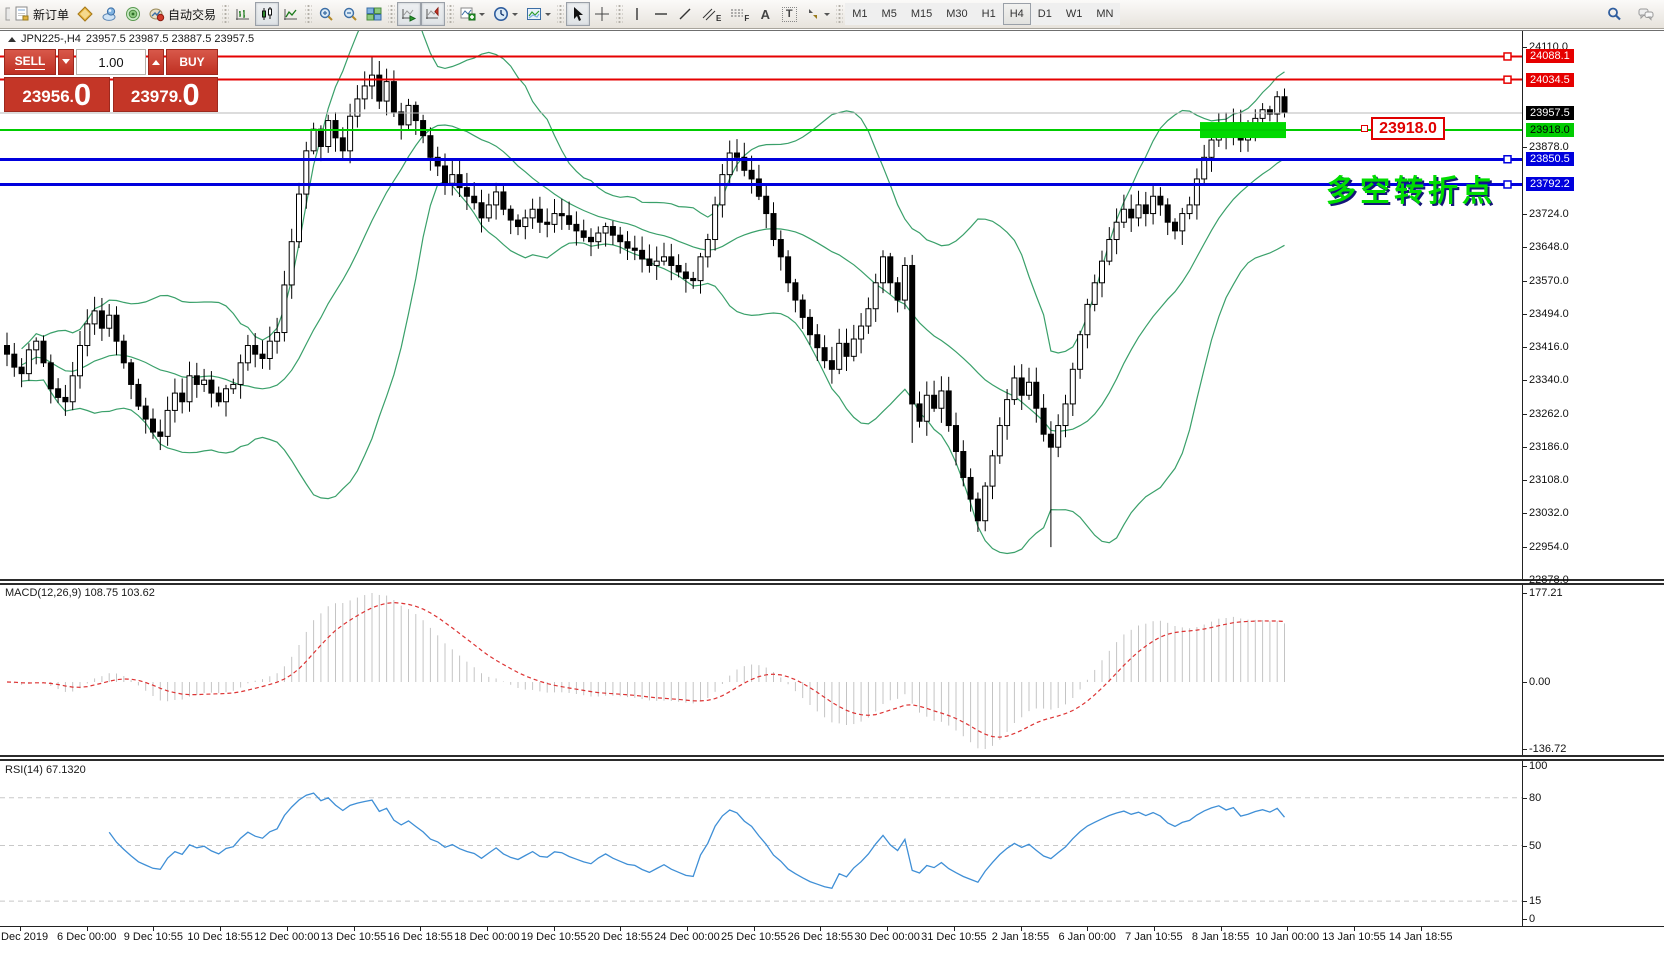 This screenshot has width=1664, height=953. What do you see at coordinates (538, 14) in the screenshot?
I see `templates-button` at bounding box center [538, 14].